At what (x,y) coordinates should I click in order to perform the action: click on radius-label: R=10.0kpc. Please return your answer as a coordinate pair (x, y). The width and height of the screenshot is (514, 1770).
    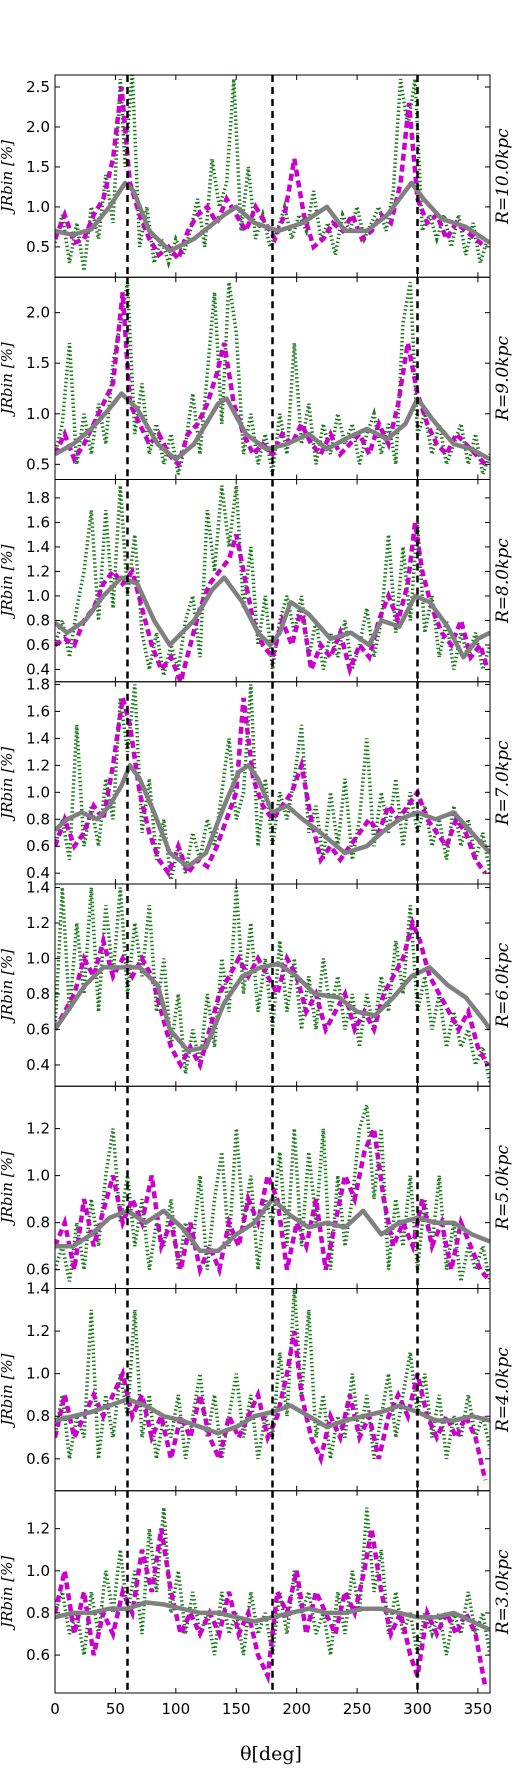
    Looking at the image, I should click on (503, 176).